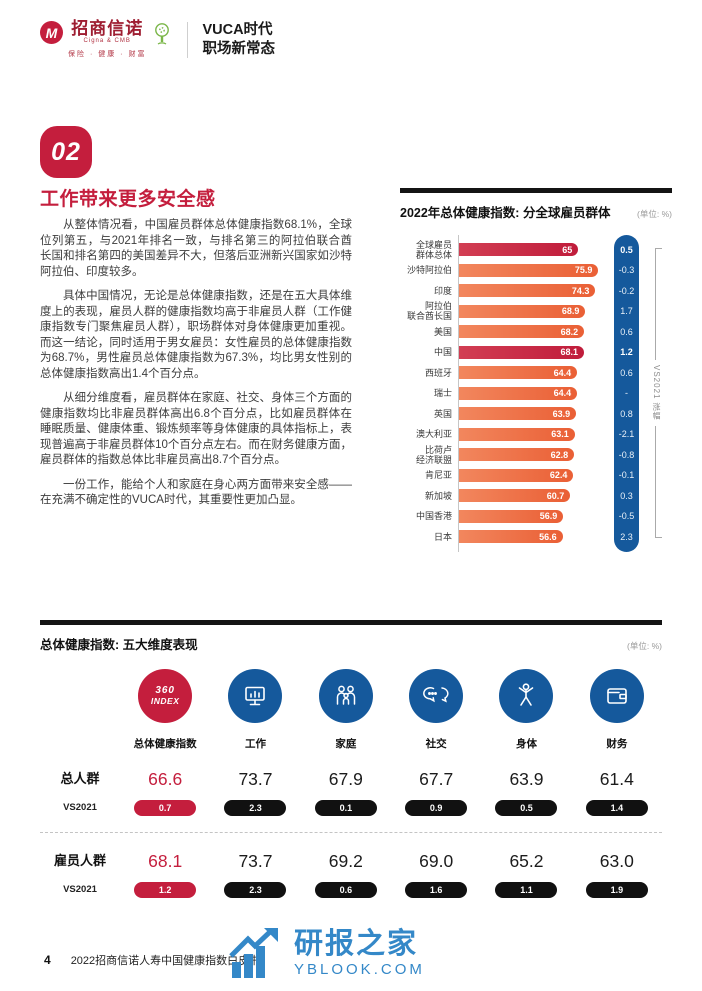 The width and height of the screenshot is (702, 991). What do you see at coordinates (644, 645) in the screenshot?
I see `dimensions-unit-label: (单位: %)` at bounding box center [644, 645].